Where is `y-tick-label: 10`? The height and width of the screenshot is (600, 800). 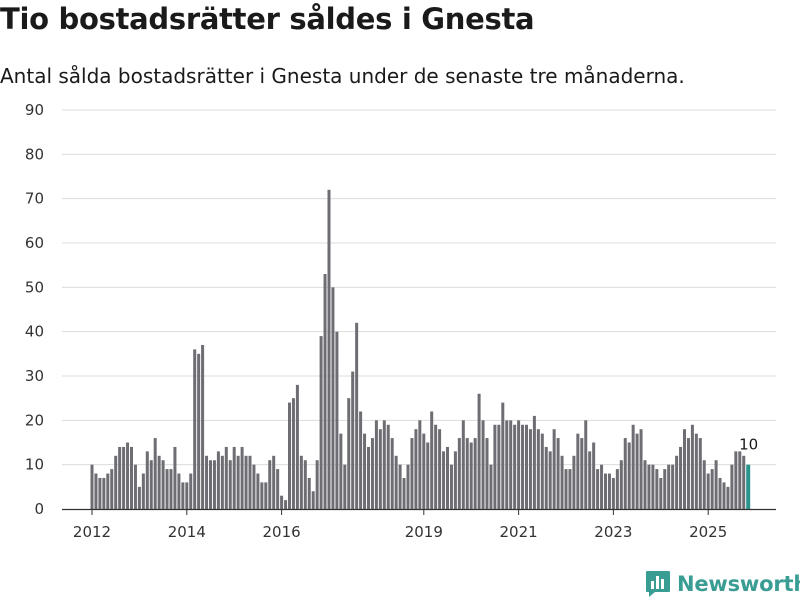 y-tick-label: 10 is located at coordinates (34, 465).